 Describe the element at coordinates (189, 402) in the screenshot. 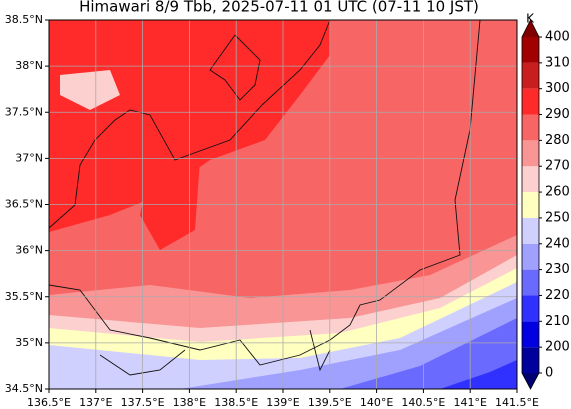

I see `x-tick-label: 138°E` at that location.